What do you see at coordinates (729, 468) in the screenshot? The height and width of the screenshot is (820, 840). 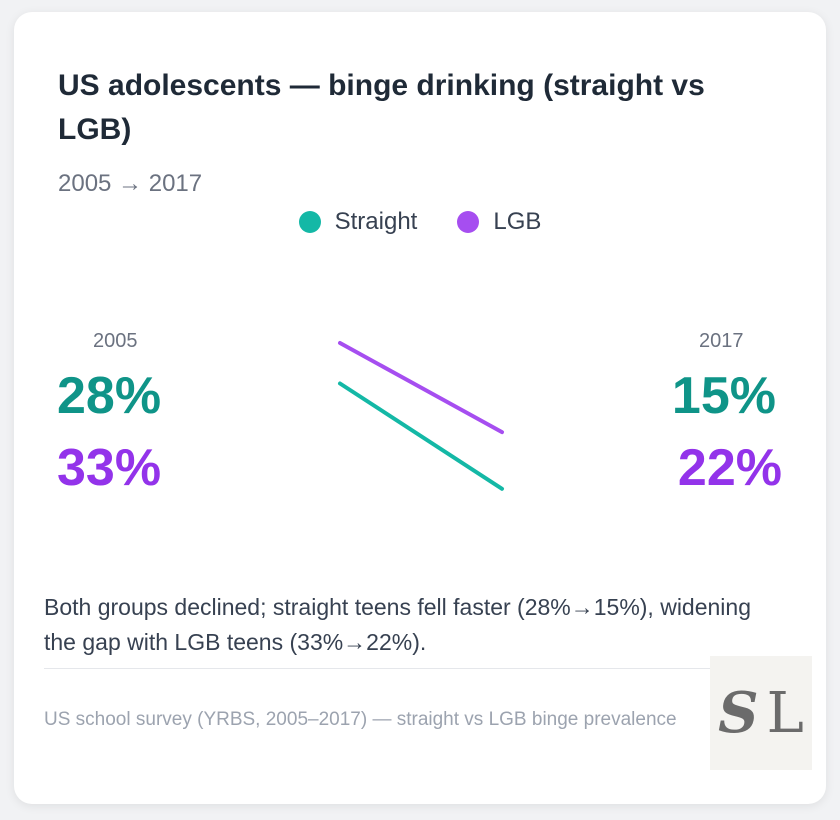 I see `value-lgb-end: 22%` at bounding box center [729, 468].